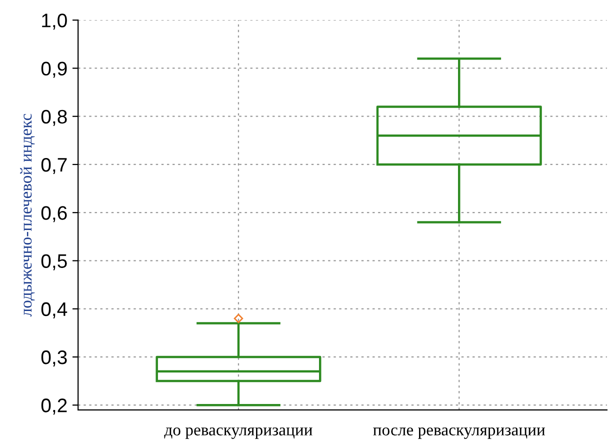 This screenshot has width=610, height=447. What do you see at coordinates (459, 433) in the screenshot?
I see `x-tick-label: после реваскуляризации` at bounding box center [459, 433].